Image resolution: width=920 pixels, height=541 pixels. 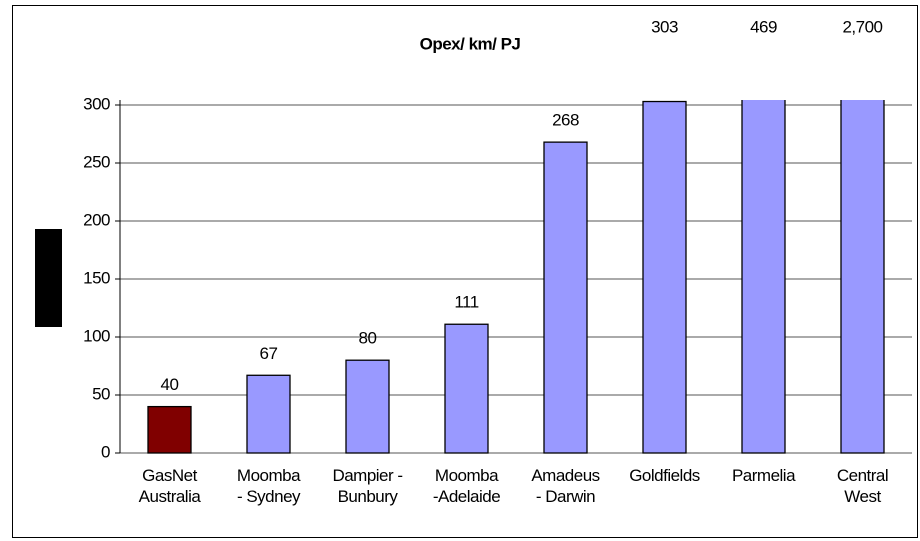 I want to click on y-tick-label: 100, so click(x=96, y=335).